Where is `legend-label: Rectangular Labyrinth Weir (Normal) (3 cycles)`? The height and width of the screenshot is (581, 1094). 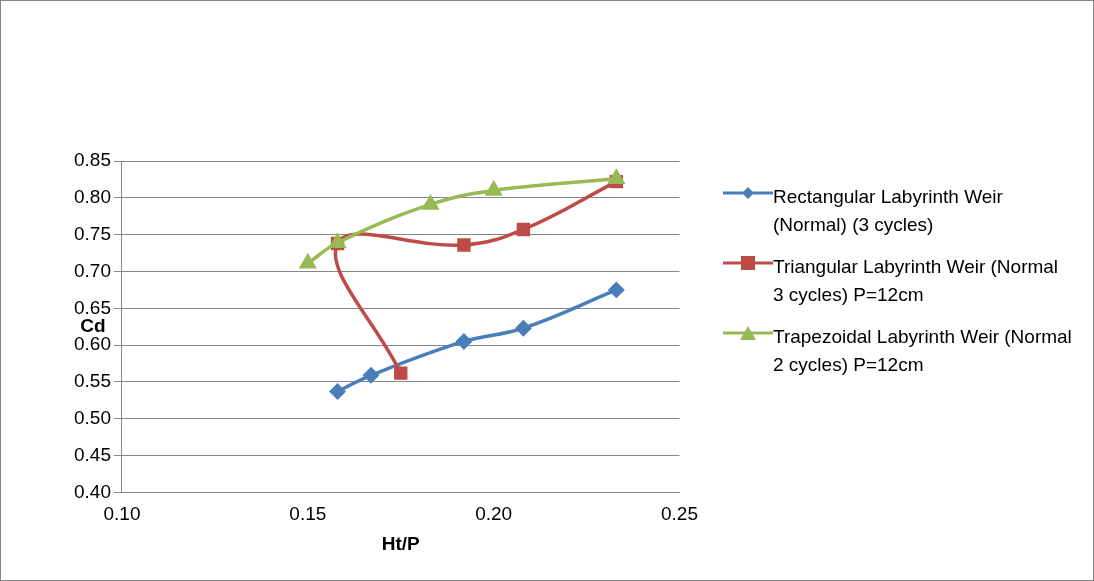
legend-label: Rectangular Labyrinth Weir (Normal) (3 cycles) is located at coordinates (888, 211).